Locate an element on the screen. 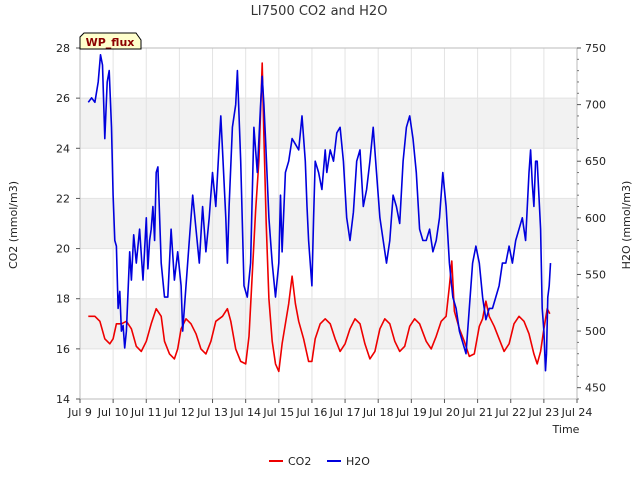 The height and width of the screenshot is (480, 640). y-left-tick-label: 26 is located at coordinates (63, 98).